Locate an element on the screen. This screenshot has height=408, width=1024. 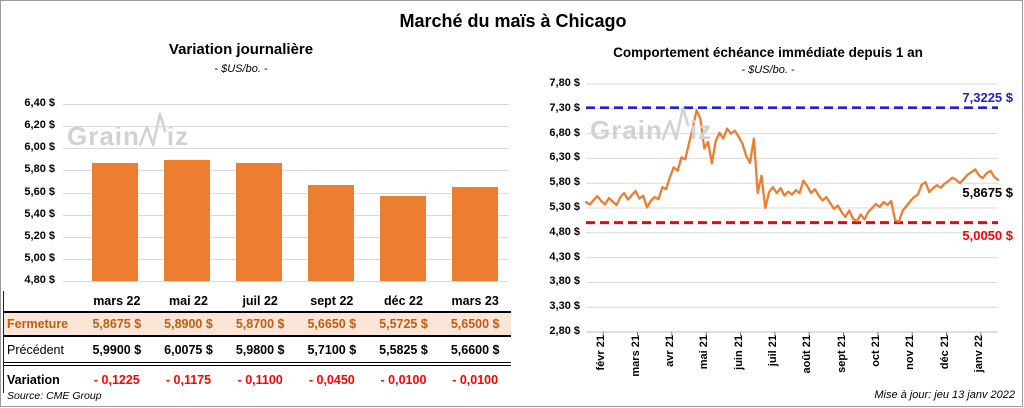
x-axis-label-sept-21: sept 21 is located at coordinates (841, 354).